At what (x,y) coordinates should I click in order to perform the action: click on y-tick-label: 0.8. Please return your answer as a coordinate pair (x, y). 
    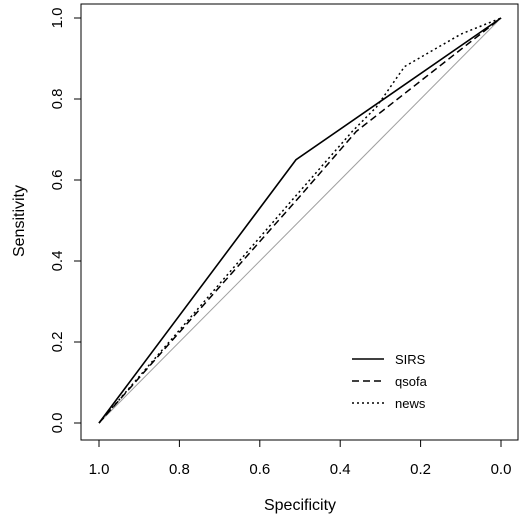
    Looking at the image, I should click on (57, 99).